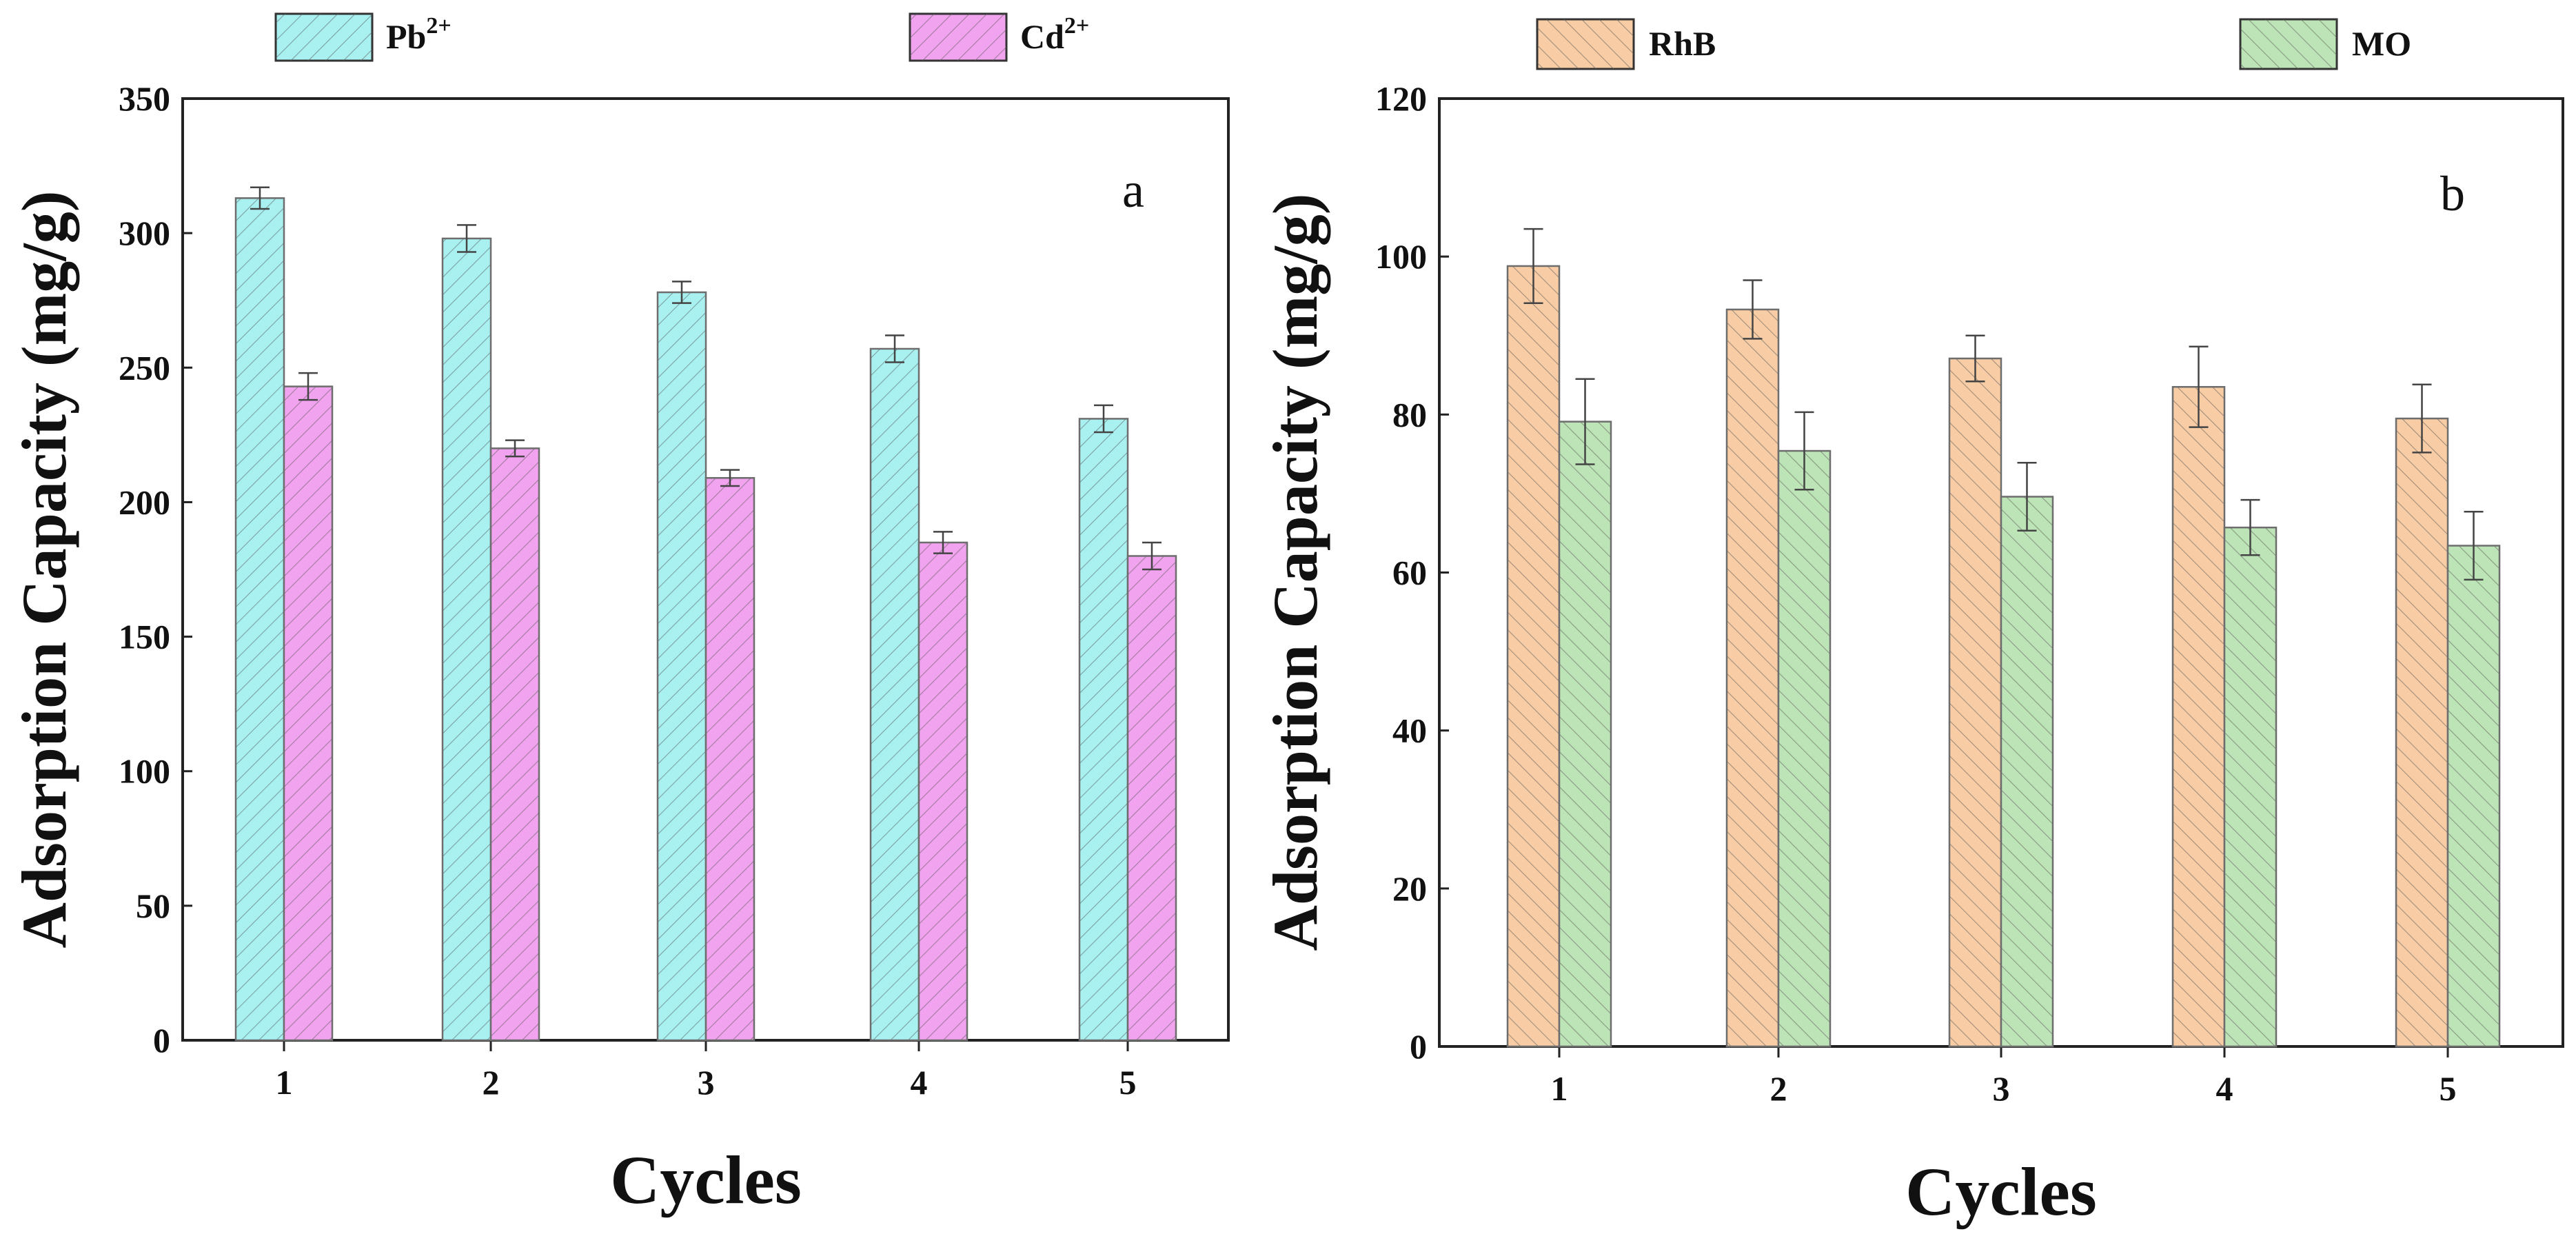 This screenshot has height=1245, width=2576. What do you see at coordinates (1128, 1082) in the screenshot?
I see `panel-a-x-tick-label-4: 5` at bounding box center [1128, 1082].